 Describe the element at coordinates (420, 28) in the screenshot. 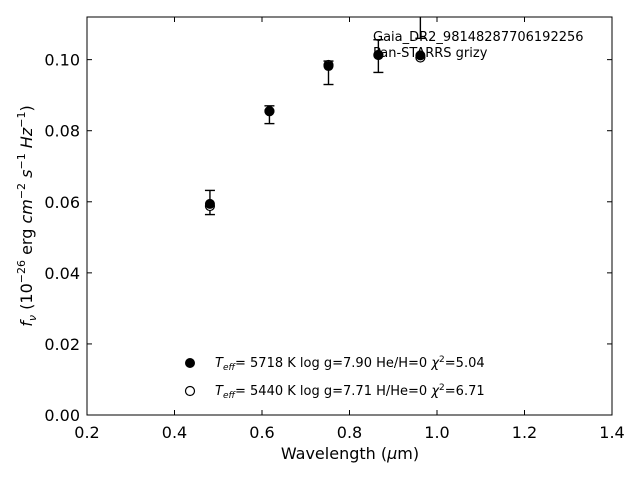

I see `error-bar` at that location.